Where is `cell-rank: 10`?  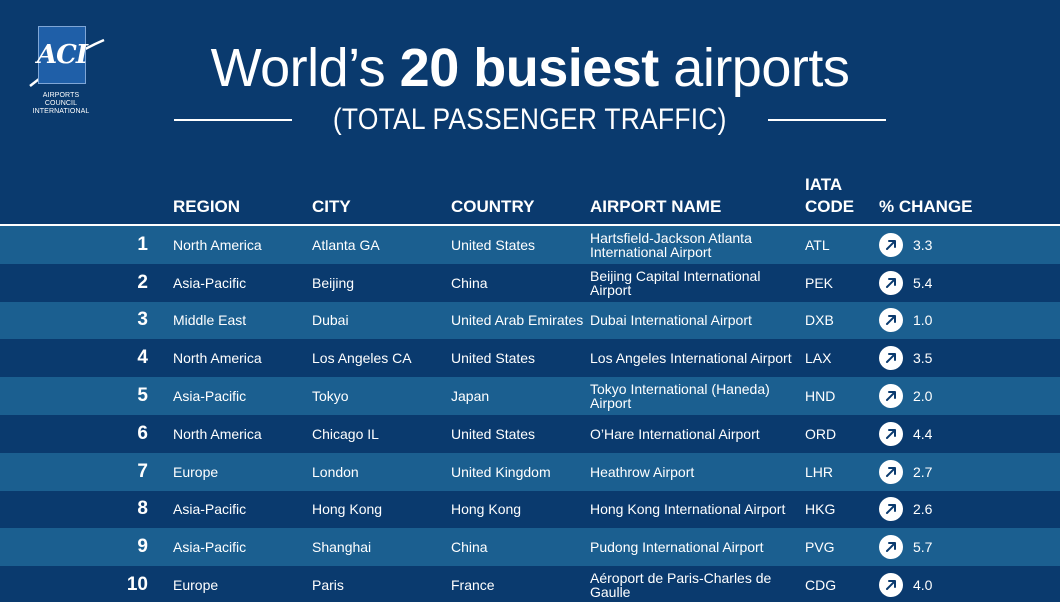 cell-rank: 10 is located at coordinates (137, 585).